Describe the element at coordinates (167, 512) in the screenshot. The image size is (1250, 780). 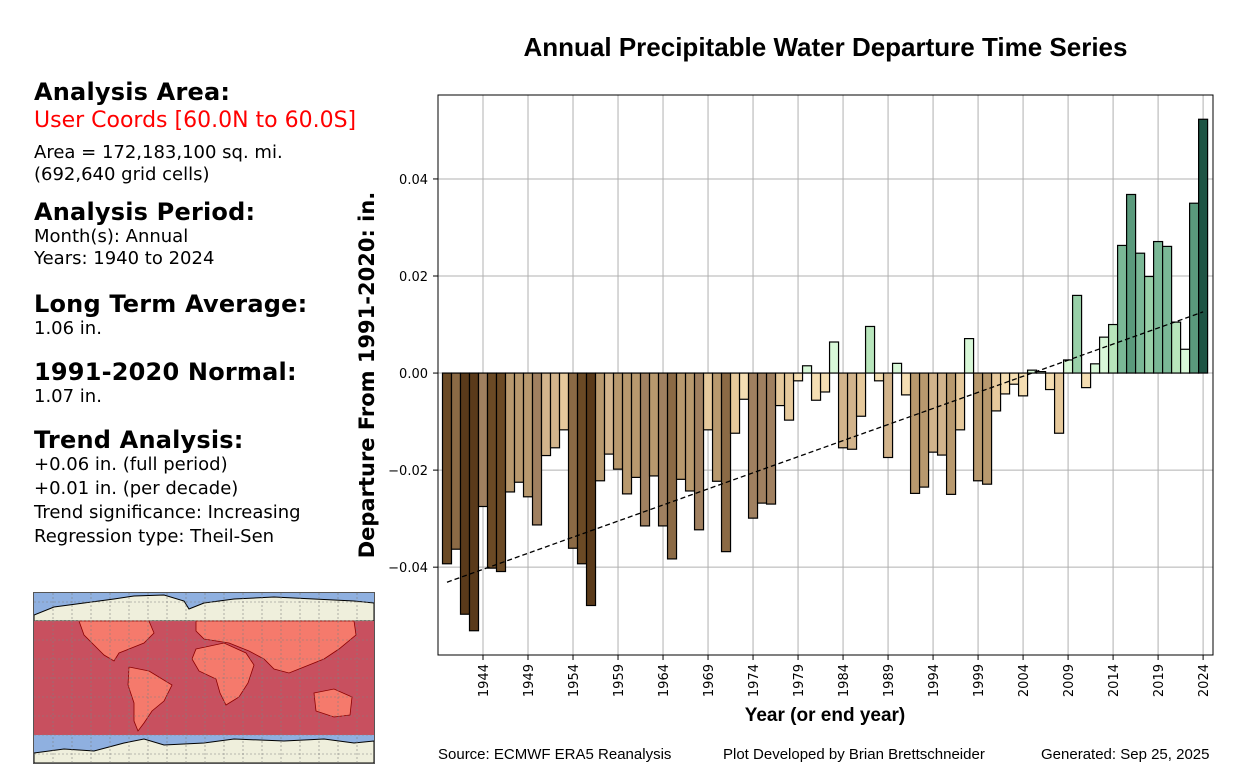
I see `trend-significance: Trend significance: Increasing` at that location.